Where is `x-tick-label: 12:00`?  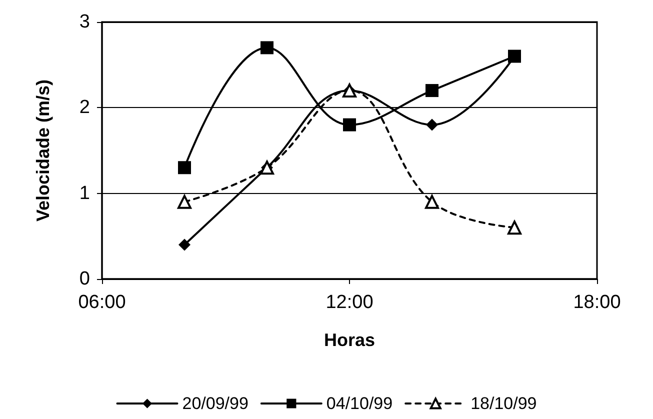
x-tick-label: 12:00 is located at coordinates (350, 302).